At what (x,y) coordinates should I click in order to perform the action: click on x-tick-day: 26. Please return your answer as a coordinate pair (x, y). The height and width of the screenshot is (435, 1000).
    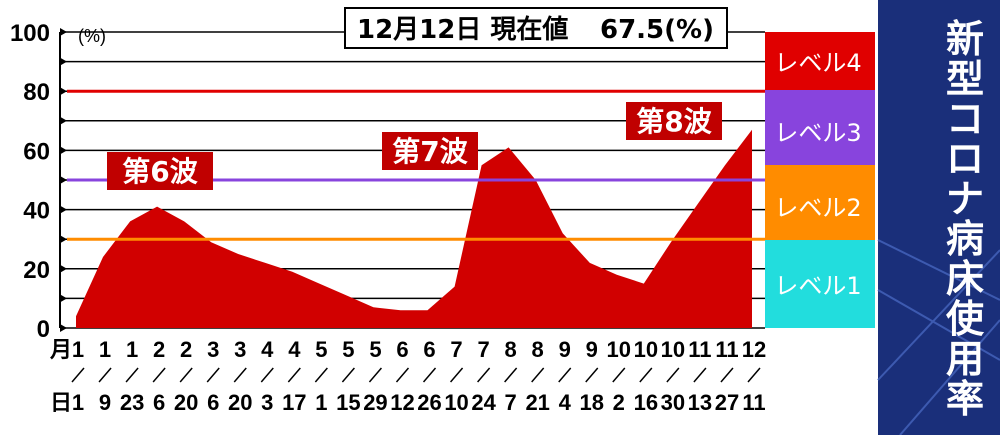
    Looking at the image, I should click on (429, 402).